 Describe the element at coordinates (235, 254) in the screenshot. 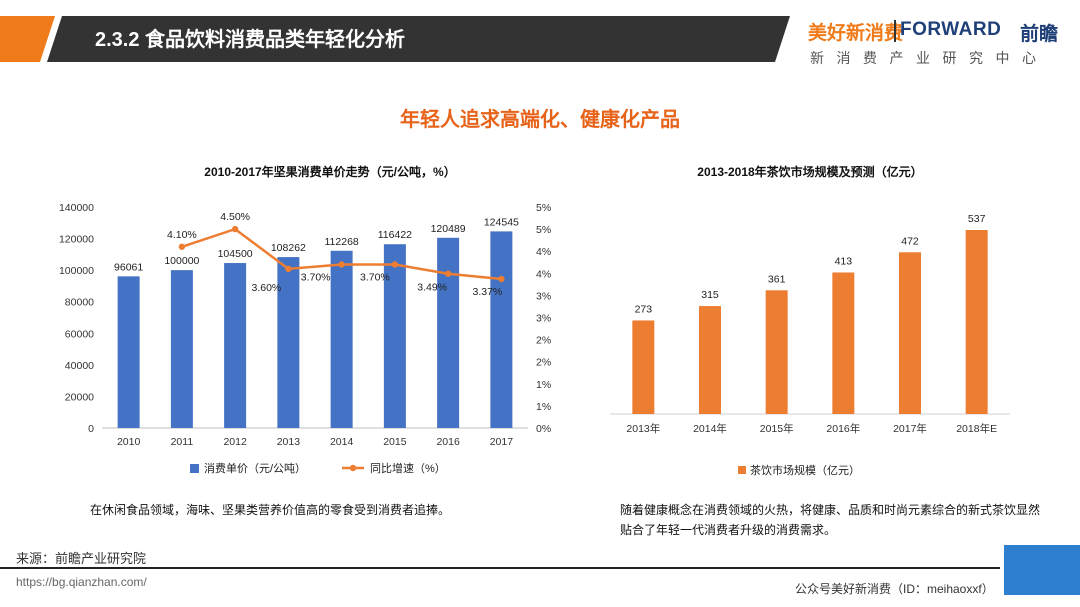

I see `price-bar-label: 104500` at that location.